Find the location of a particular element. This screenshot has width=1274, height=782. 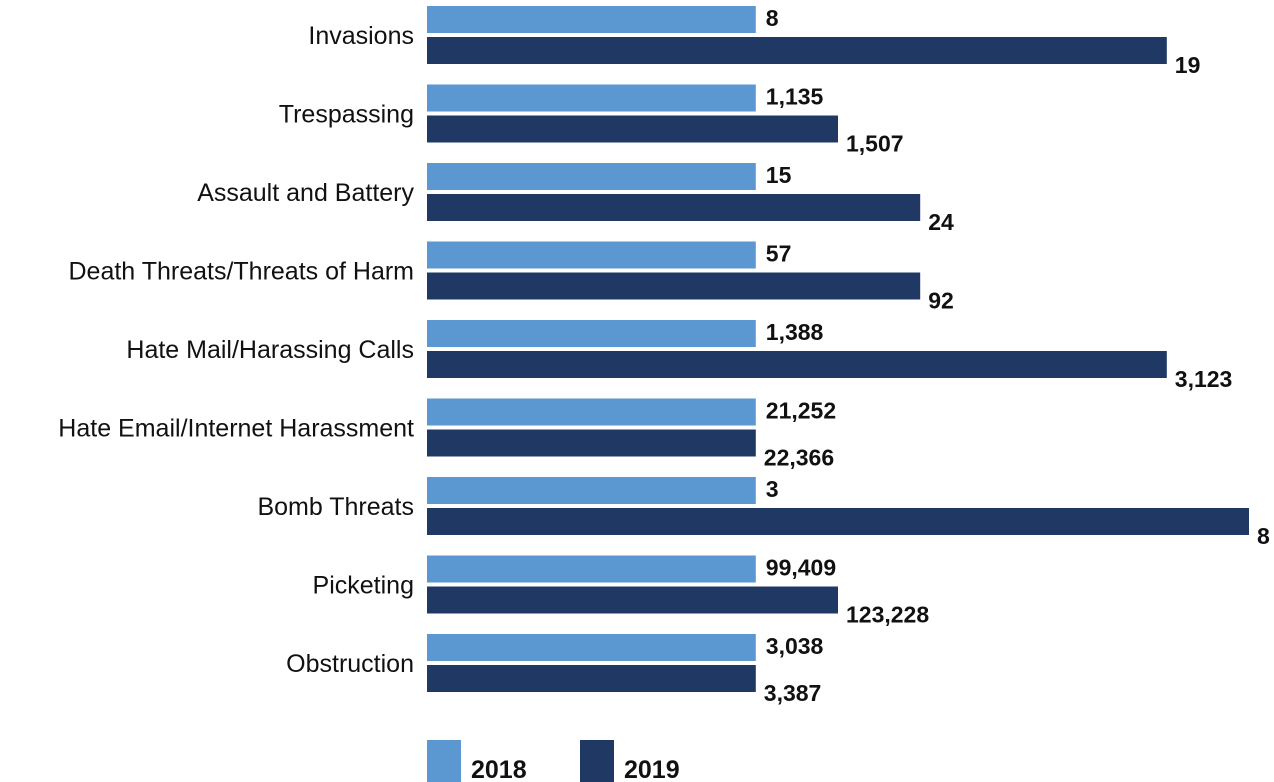

value-label-2019-death-threats-threats-of-harm: 92 is located at coordinates (941, 301).